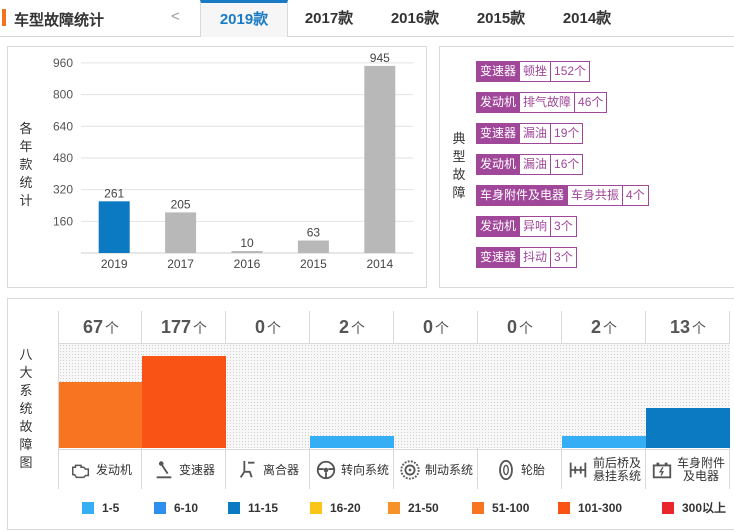  What do you see at coordinates (26, 408) in the screenshot?
I see `vertical-label-char: 统` at bounding box center [26, 408].